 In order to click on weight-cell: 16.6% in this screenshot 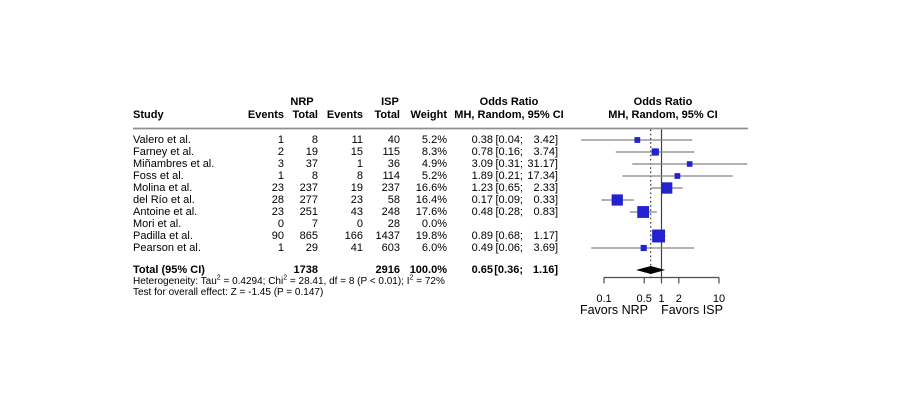, I will do `click(431, 188)`.